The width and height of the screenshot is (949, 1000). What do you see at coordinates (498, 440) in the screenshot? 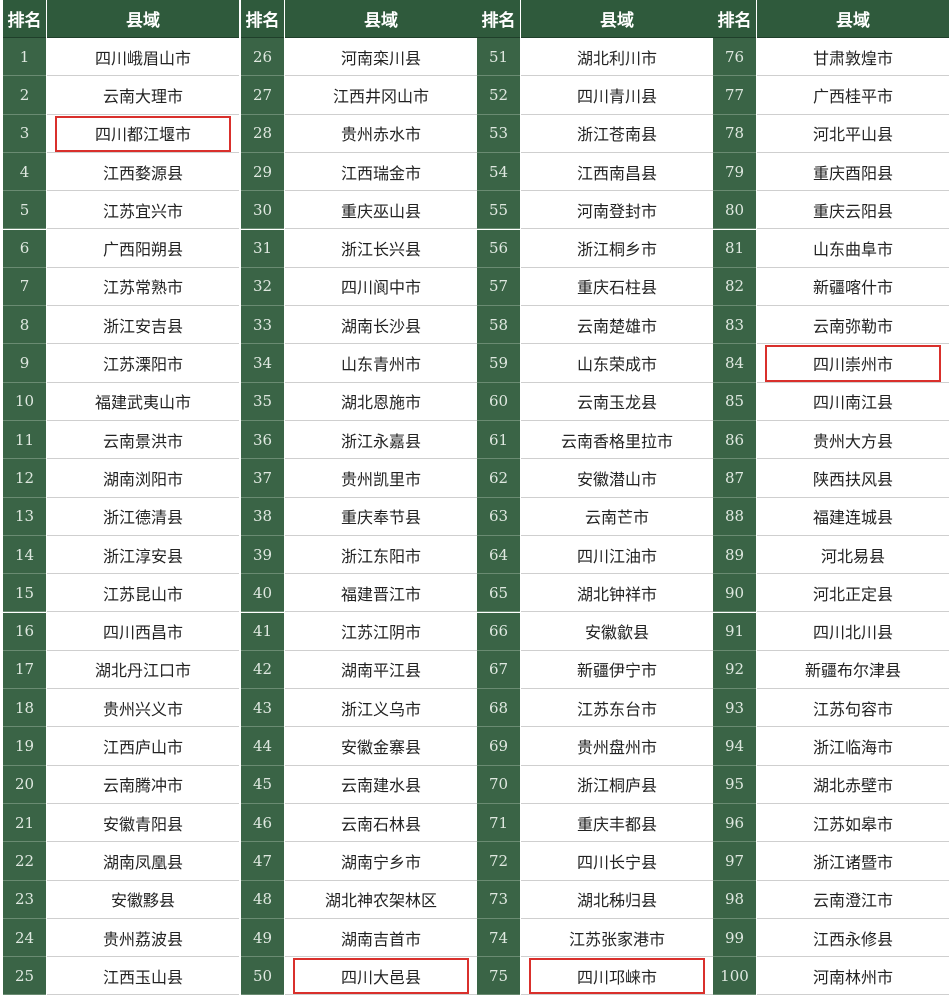
I see `rank-cell: 61` at bounding box center [498, 440].